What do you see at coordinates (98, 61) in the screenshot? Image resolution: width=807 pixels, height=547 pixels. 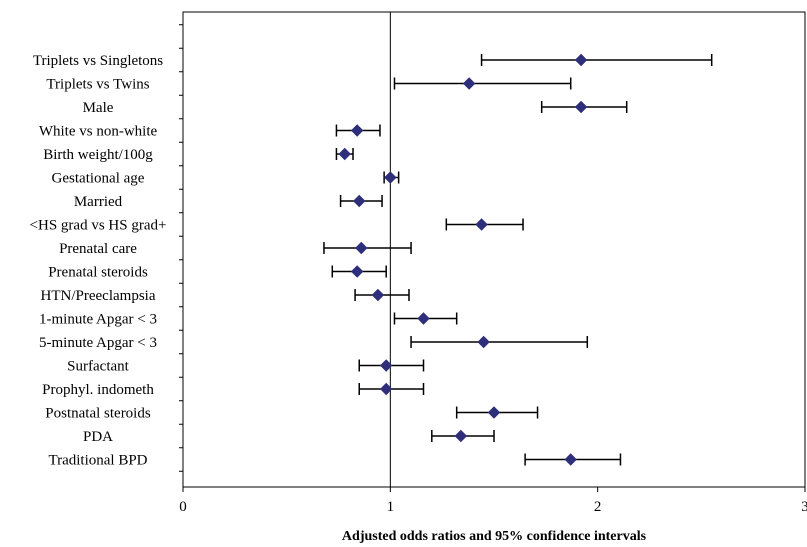 I see `category-label: Triplets vs Singletons` at bounding box center [98, 61].